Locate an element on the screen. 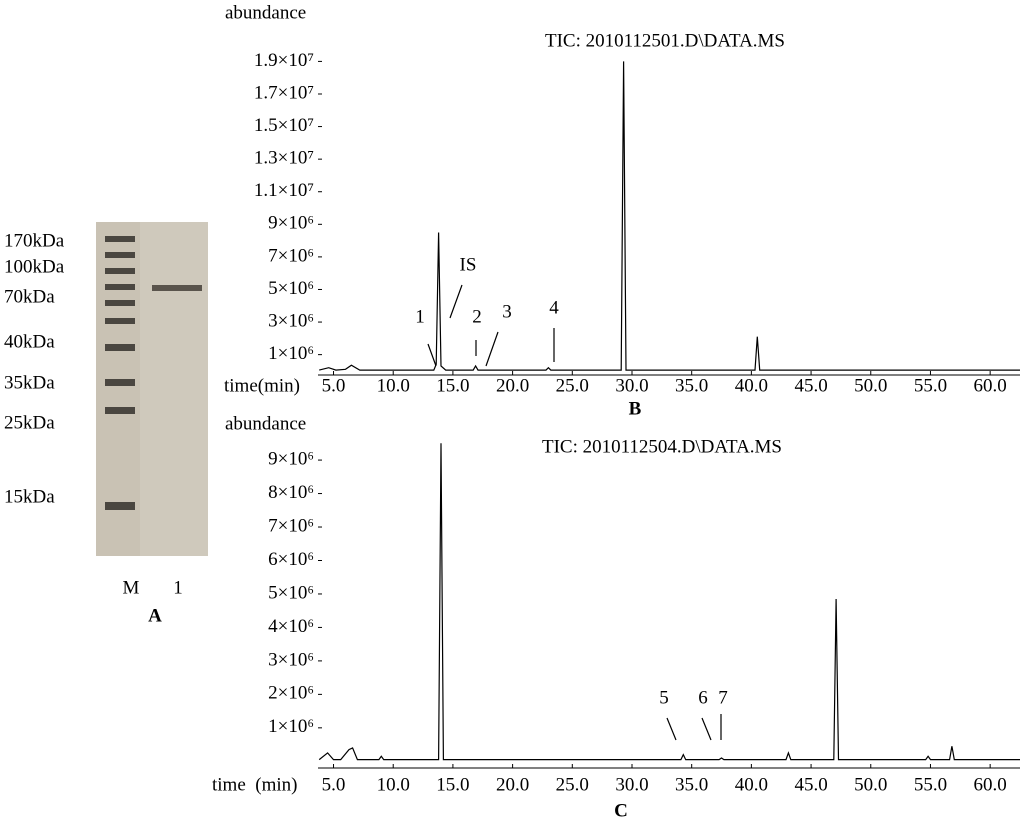 The image size is (1024, 826). annotation: 4 is located at coordinates (554, 307).